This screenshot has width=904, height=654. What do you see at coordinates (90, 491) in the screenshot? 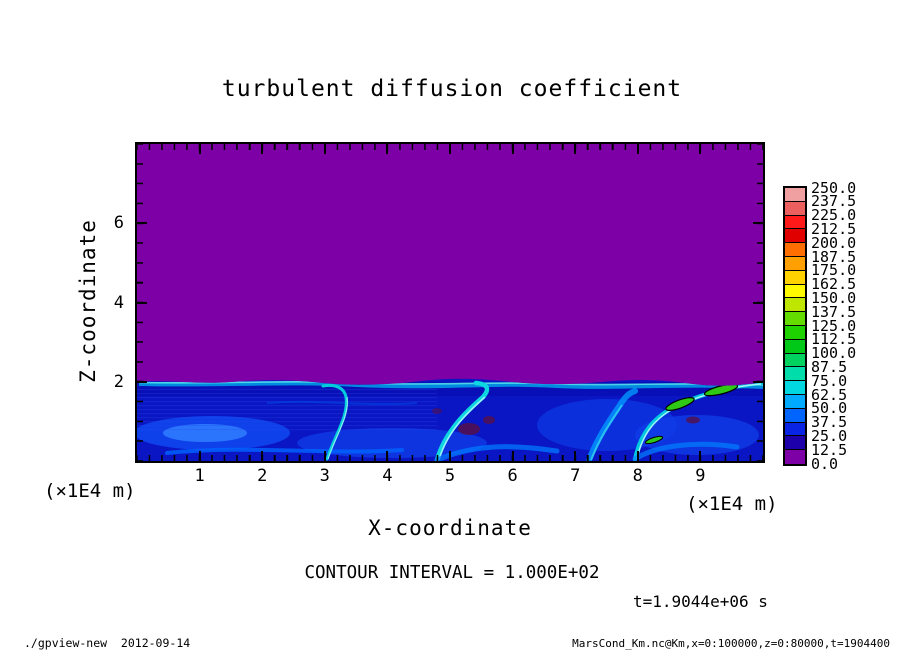
I see `z-axis-unit: (×1E4 m)` at bounding box center [90, 491].